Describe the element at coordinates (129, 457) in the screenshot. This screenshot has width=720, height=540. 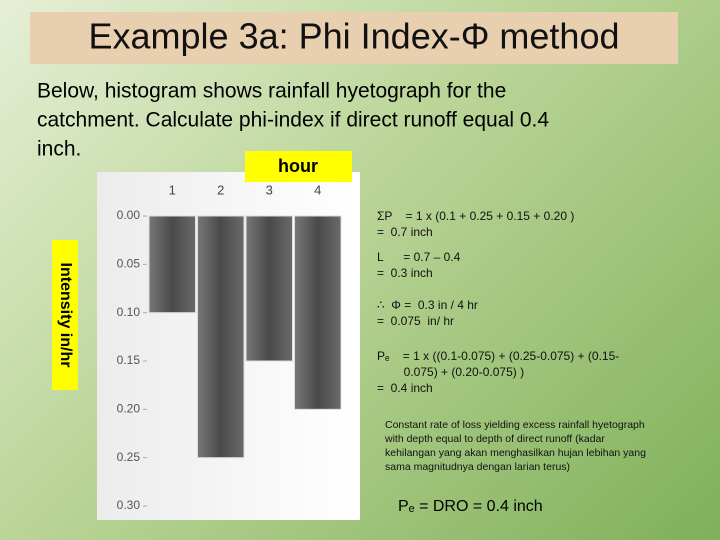
I see `y-tick-label: 0.25` at that location.